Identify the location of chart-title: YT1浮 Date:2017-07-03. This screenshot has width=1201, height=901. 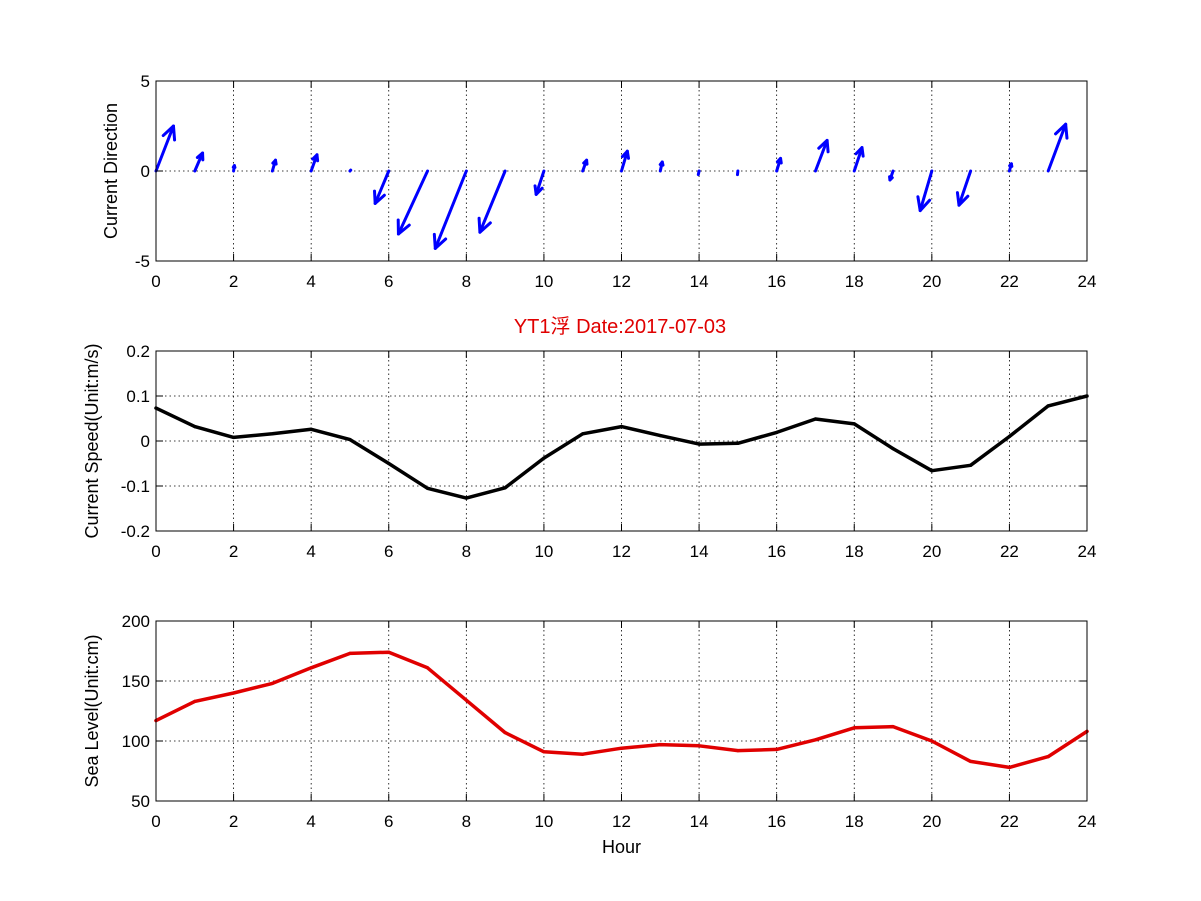
(620, 326).